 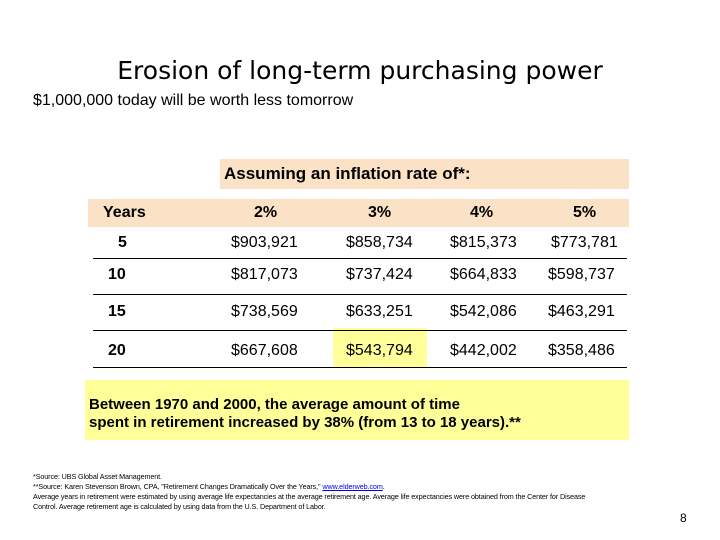 What do you see at coordinates (380, 212) in the screenshot?
I see `column-header-3pct: 3%` at bounding box center [380, 212].